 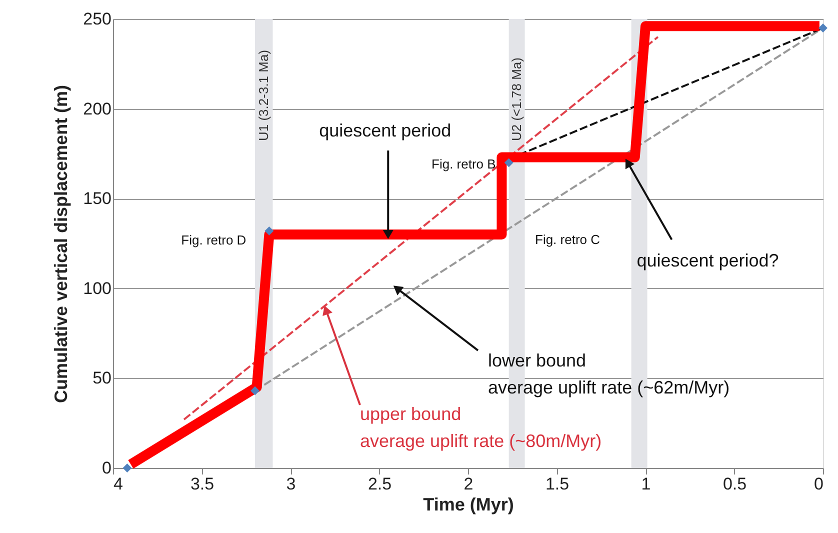 What do you see at coordinates (61, 244) in the screenshot?
I see `y-axis-title: Cumulative vertical displacement (m)` at bounding box center [61, 244].